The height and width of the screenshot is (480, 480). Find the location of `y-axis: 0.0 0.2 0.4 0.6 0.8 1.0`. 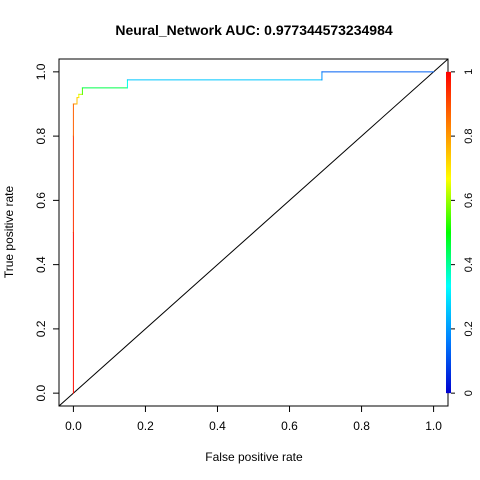

y-axis: 0.0 0.2 0.4 0.6 0.8 1.0 is located at coordinates (47, 232).